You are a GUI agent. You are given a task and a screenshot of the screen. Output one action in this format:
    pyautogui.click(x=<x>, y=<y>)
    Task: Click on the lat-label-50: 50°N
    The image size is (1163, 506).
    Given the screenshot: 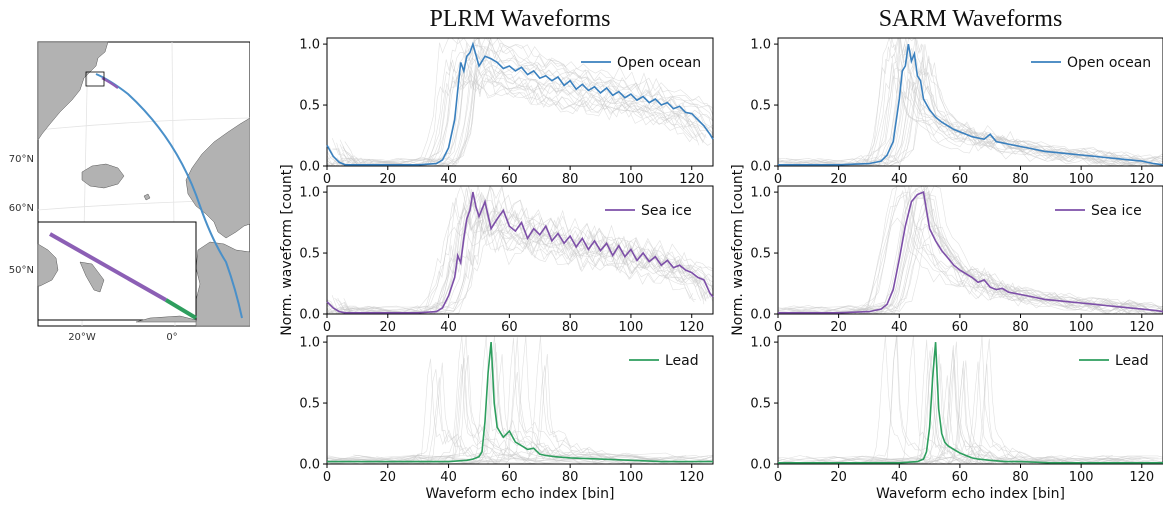 What is the action you would take?
    pyautogui.click(x=21, y=270)
    